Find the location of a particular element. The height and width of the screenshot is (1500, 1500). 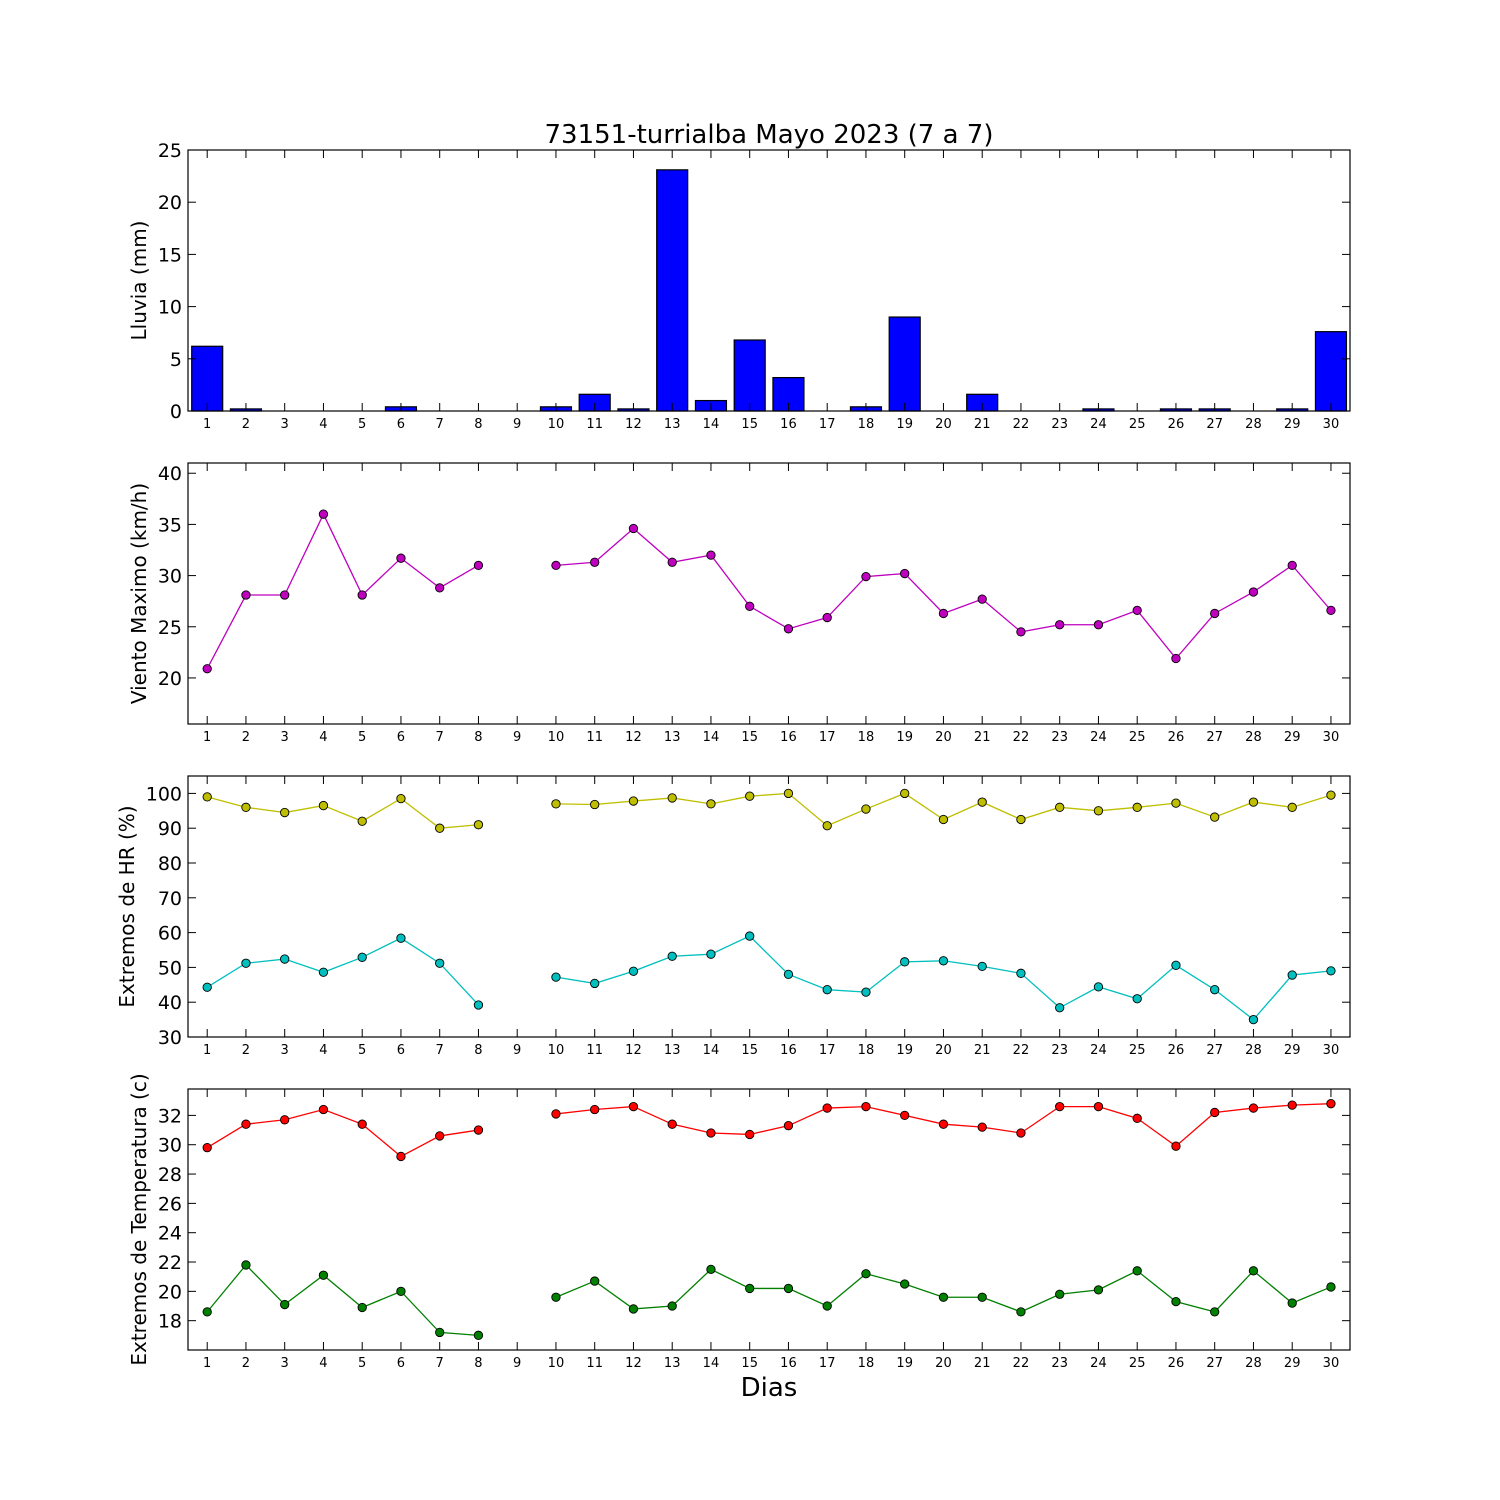

y-tick-label: 80 is located at coordinates (170, 864).